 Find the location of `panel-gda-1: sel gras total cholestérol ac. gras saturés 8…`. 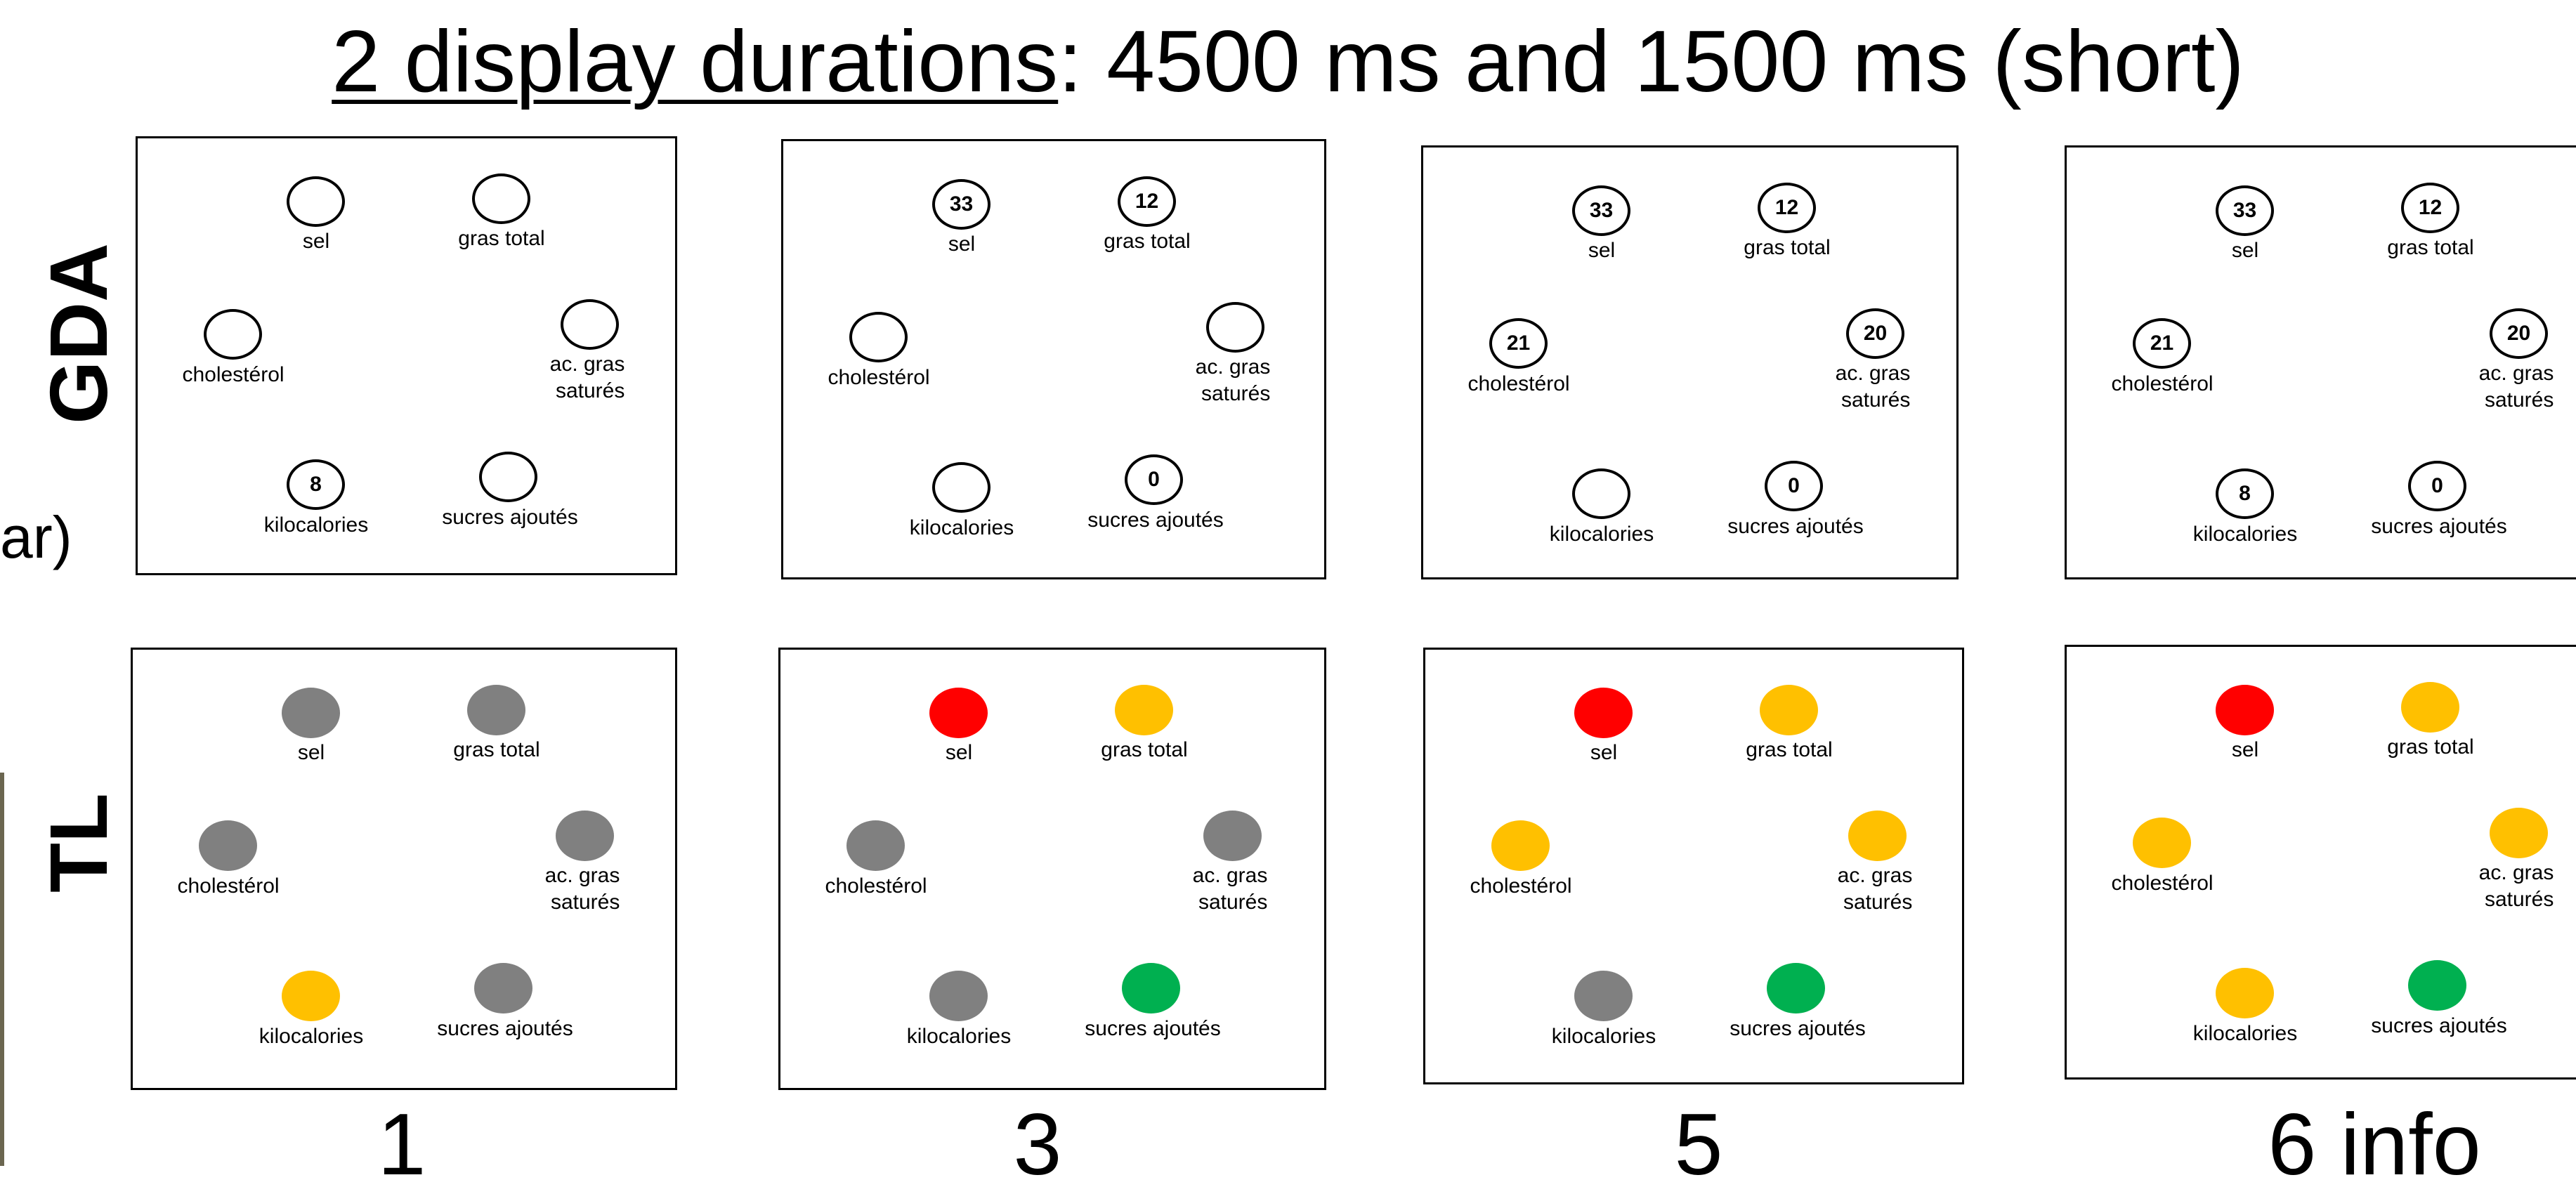

panel-gda-1: sel gras total cholestérol ac. gras saturés 8… is located at coordinates (407, 356).